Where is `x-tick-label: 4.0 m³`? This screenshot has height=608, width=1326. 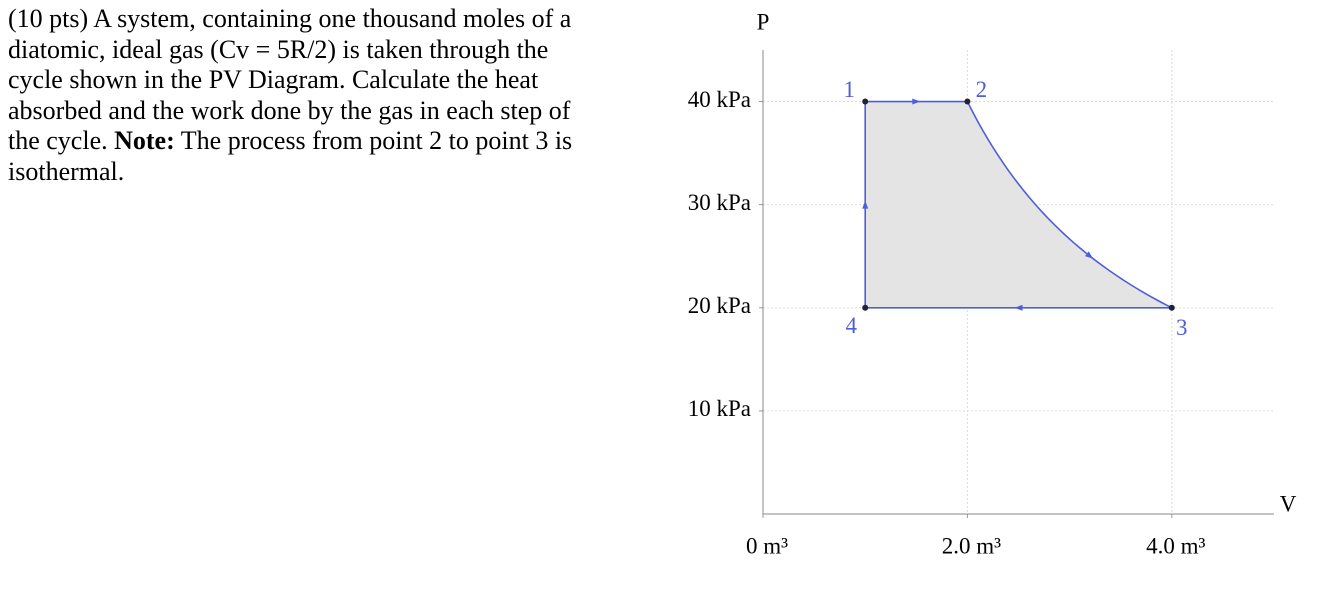 x-tick-label: 4.0 m³ is located at coordinates (1175, 545).